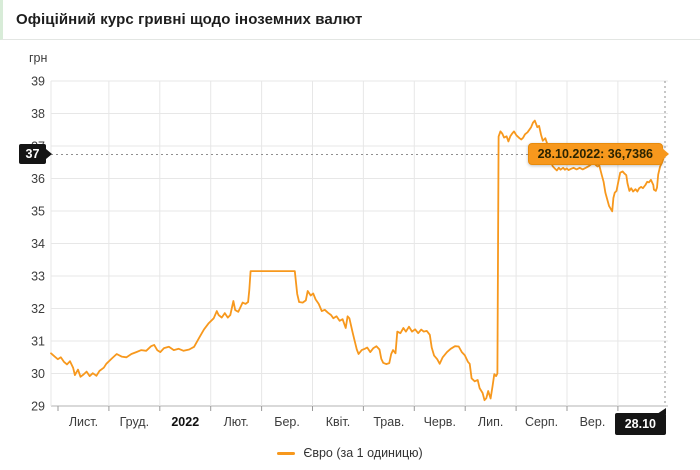 The height and width of the screenshot is (470, 700). I want to click on value-tooltip: 28.10.2022: 36,7386, so click(598, 154).